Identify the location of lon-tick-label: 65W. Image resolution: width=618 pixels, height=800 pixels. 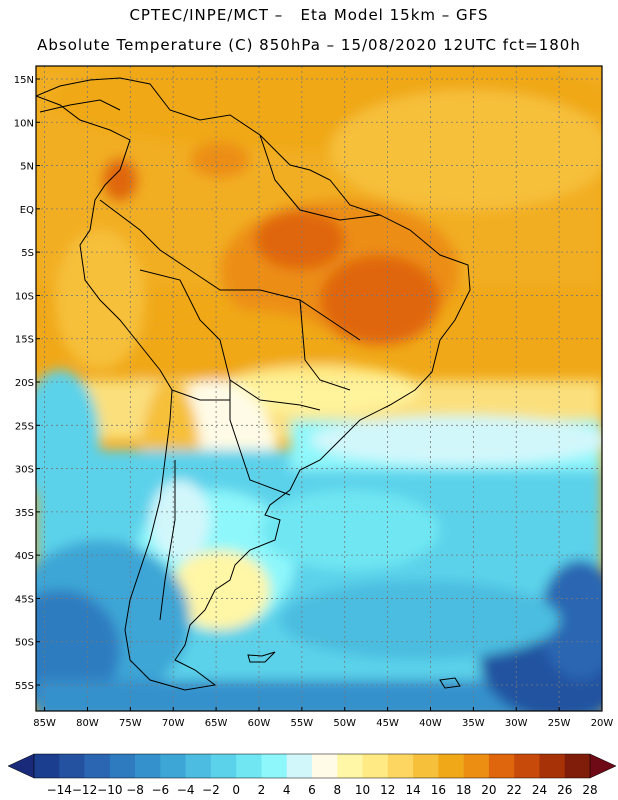
(216, 723).